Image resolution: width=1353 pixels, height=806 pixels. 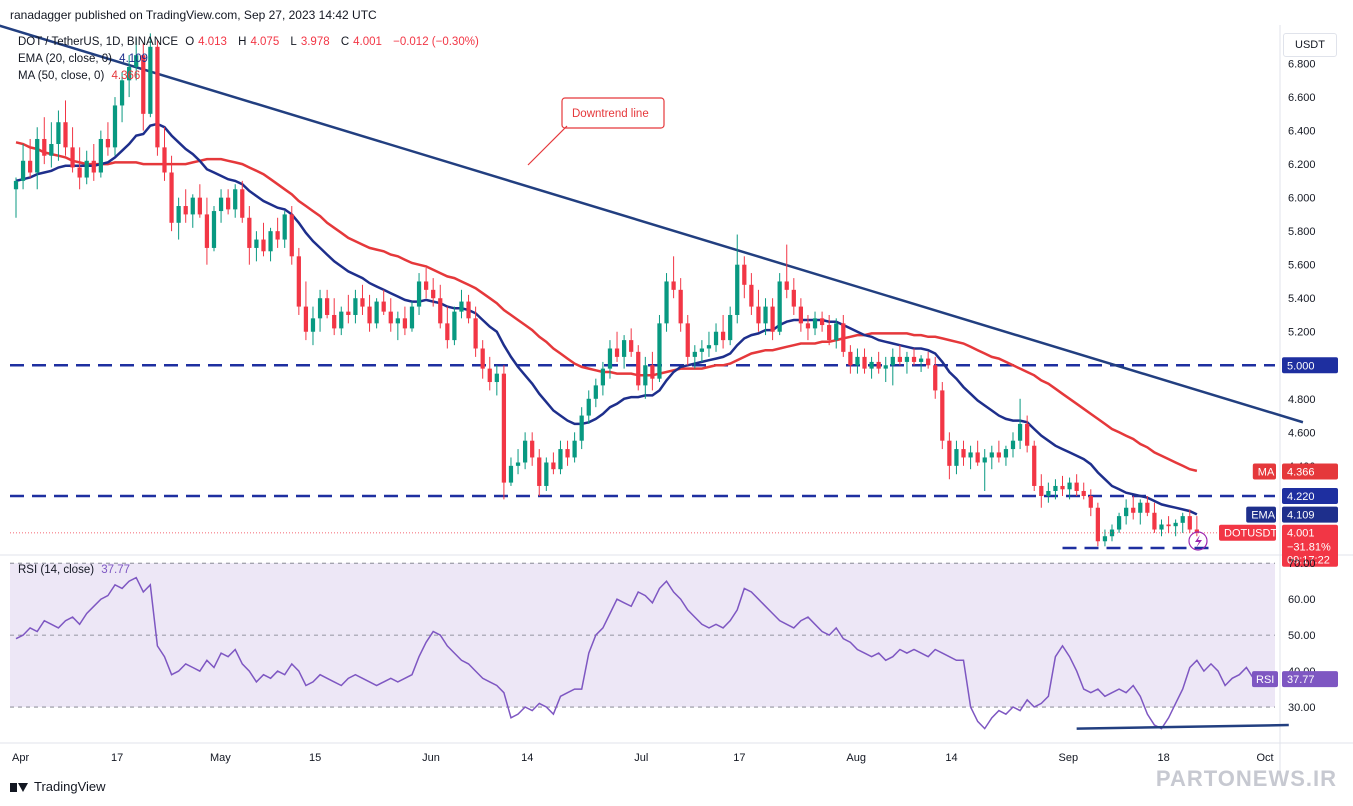 What do you see at coordinates (1264, 471) in the screenshot?
I see `ma-tag-bg` at bounding box center [1264, 471].